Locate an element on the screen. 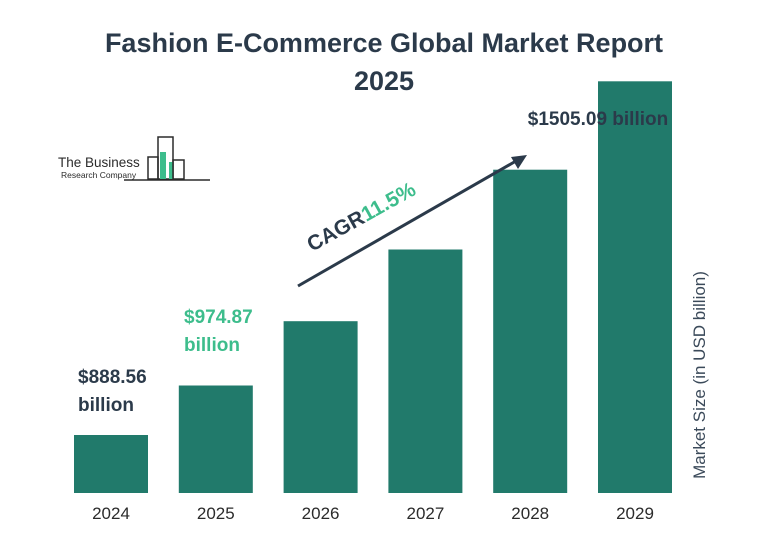  x-tick-labels: 2024 2025 2026 2027 2028 2029 is located at coordinates (373, 513).